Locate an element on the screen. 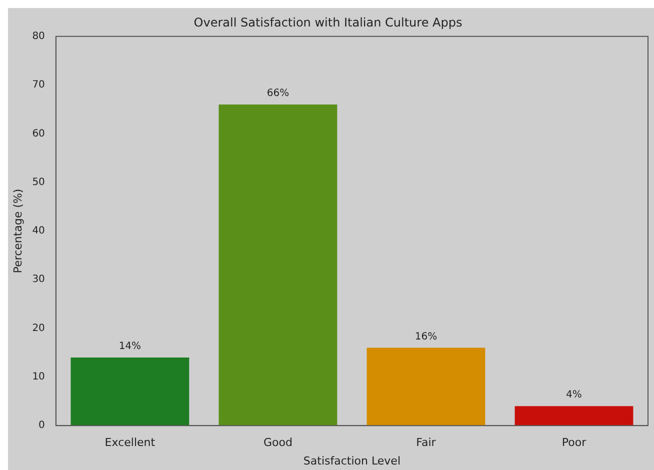 This screenshot has height=470, width=654. y-axis-title: Percentage (%) is located at coordinates (17, 231).